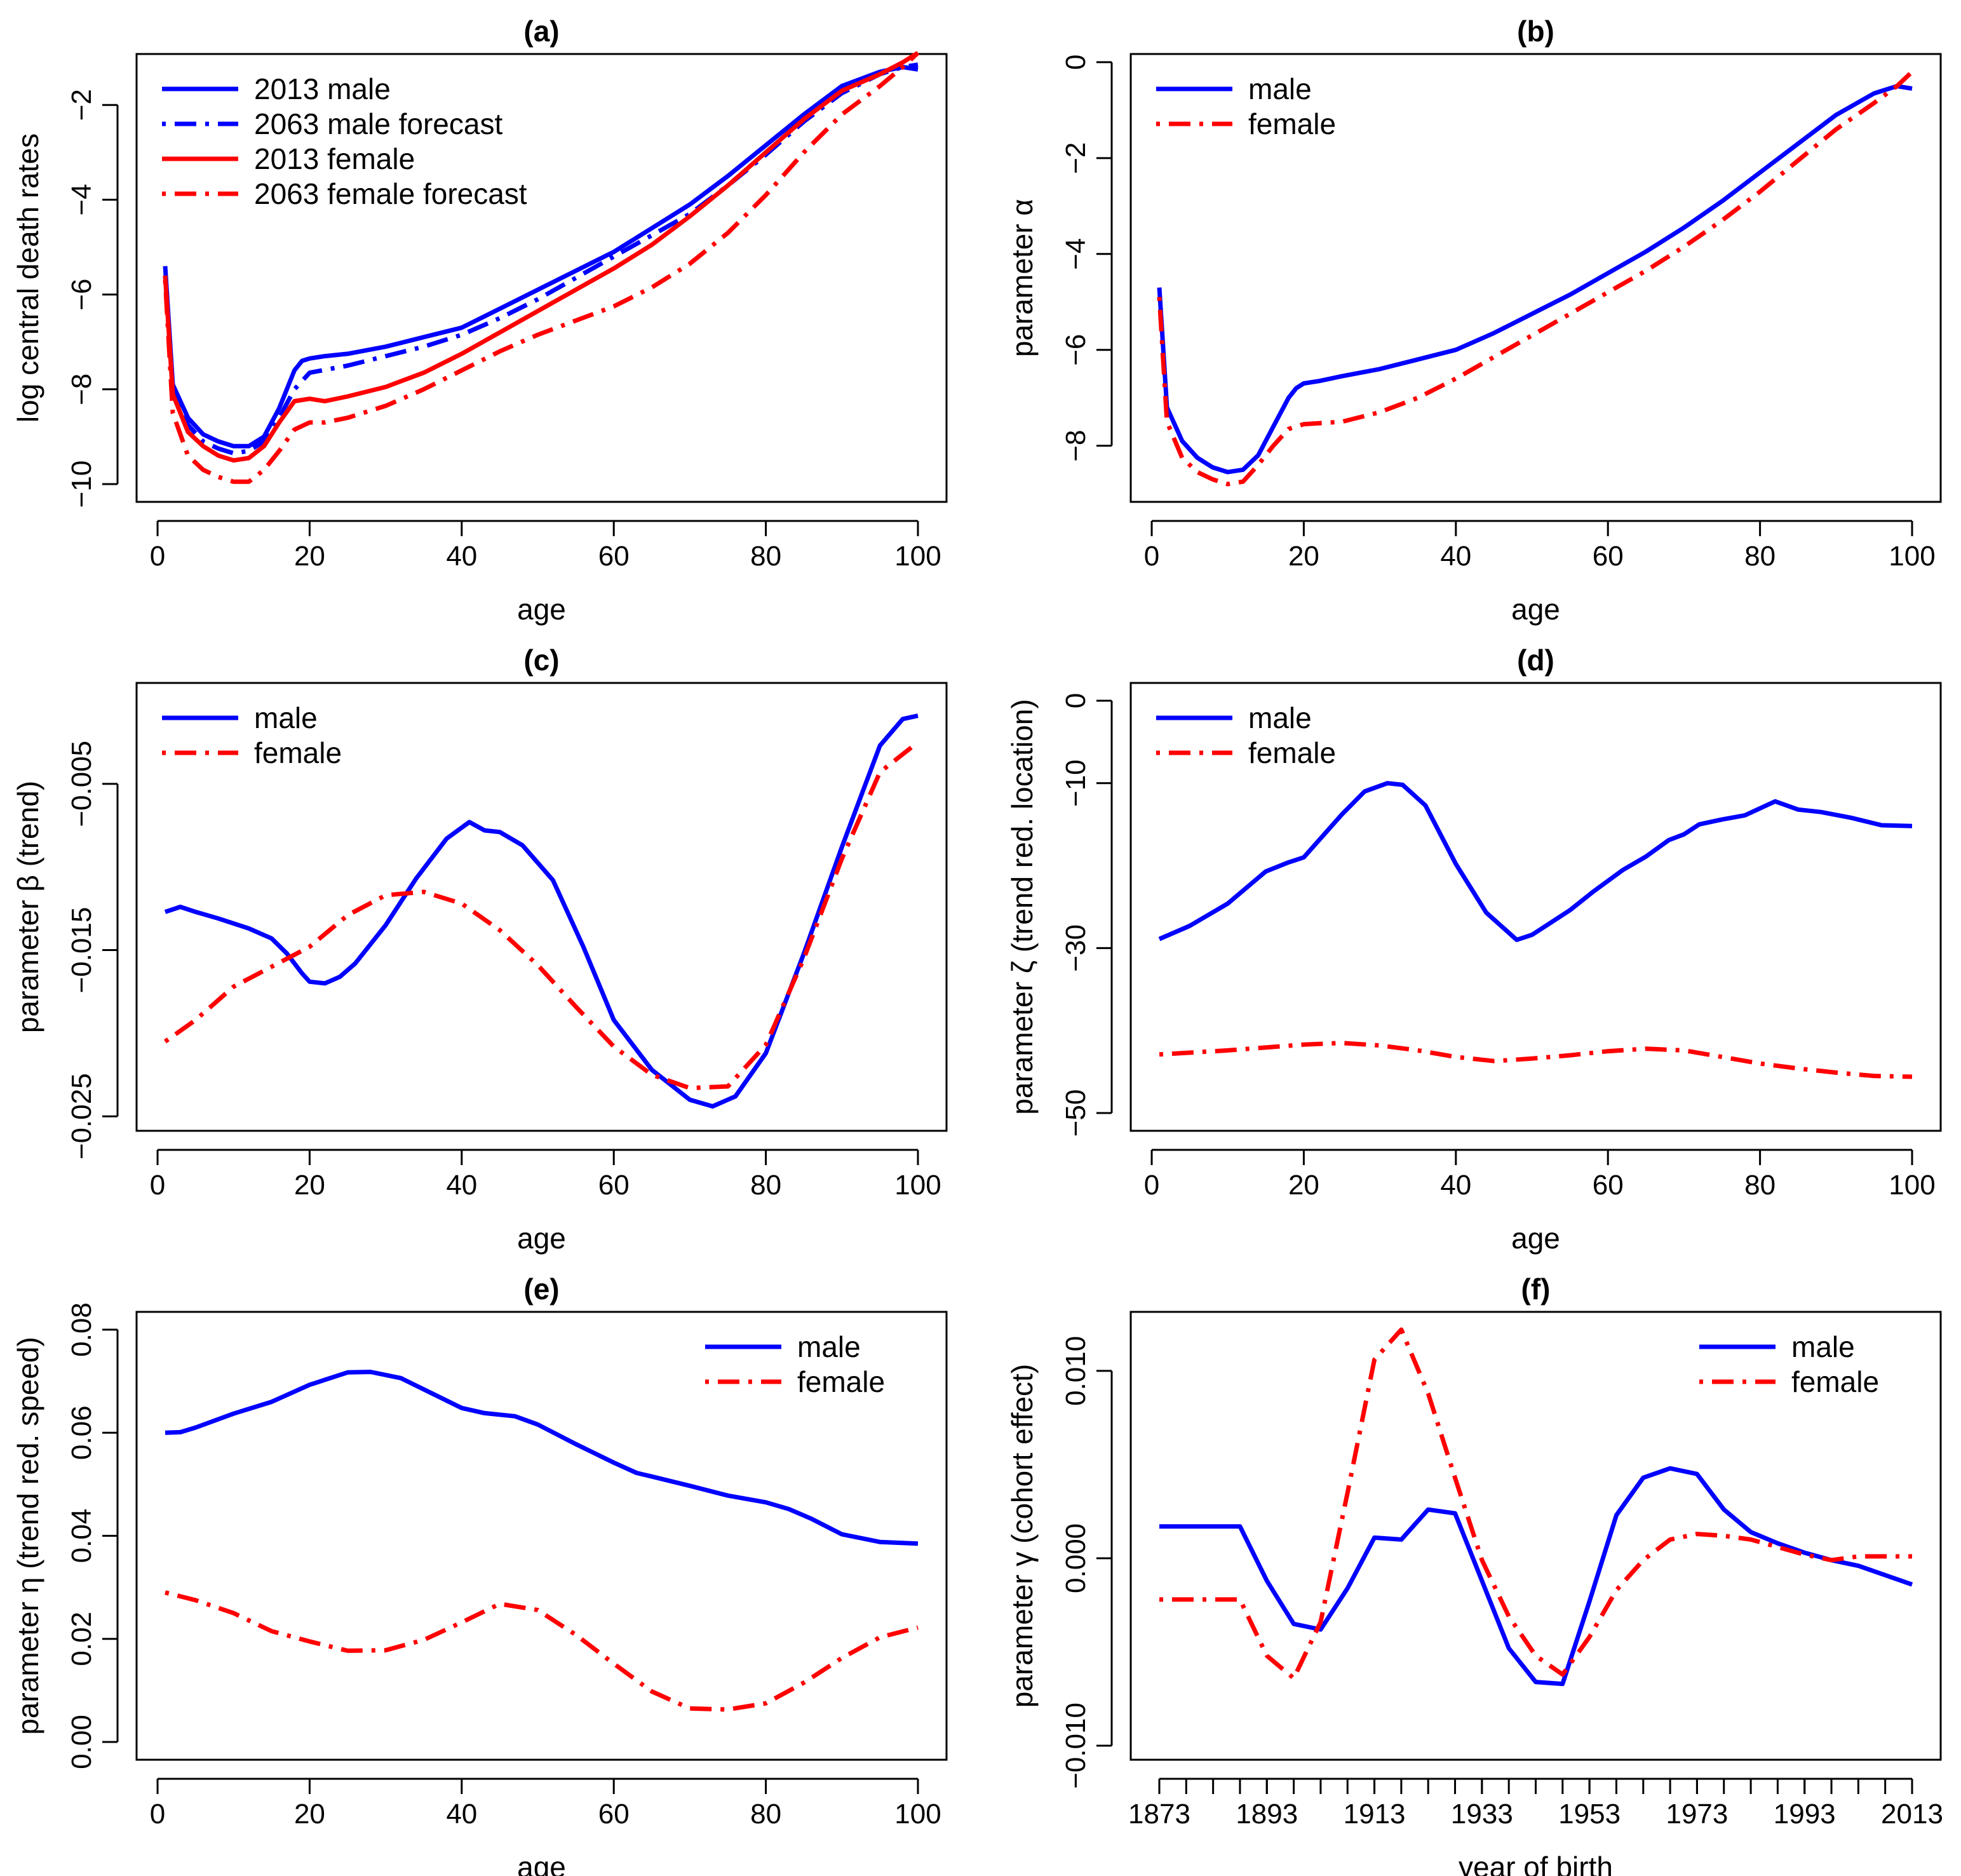  What do you see at coordinates (1159, 1814) in the screenshot?
I see `x-tick-label: 1873` at bounding box center [1159, 1814].